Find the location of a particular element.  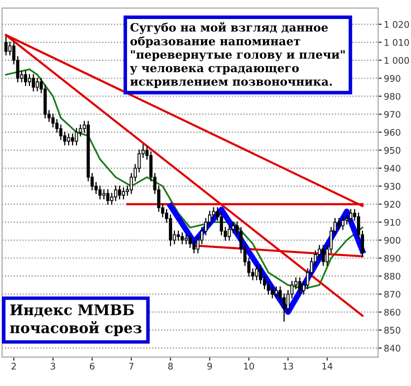

y-tick-label: 970 is located at coordinates (392, 114).